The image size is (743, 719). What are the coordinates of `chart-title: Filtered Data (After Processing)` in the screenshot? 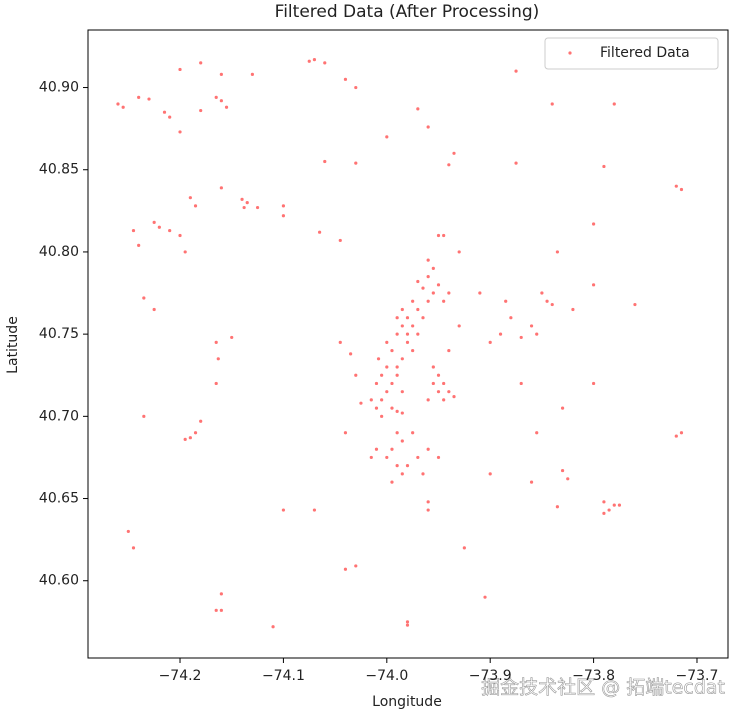 It's located at (407, 12).